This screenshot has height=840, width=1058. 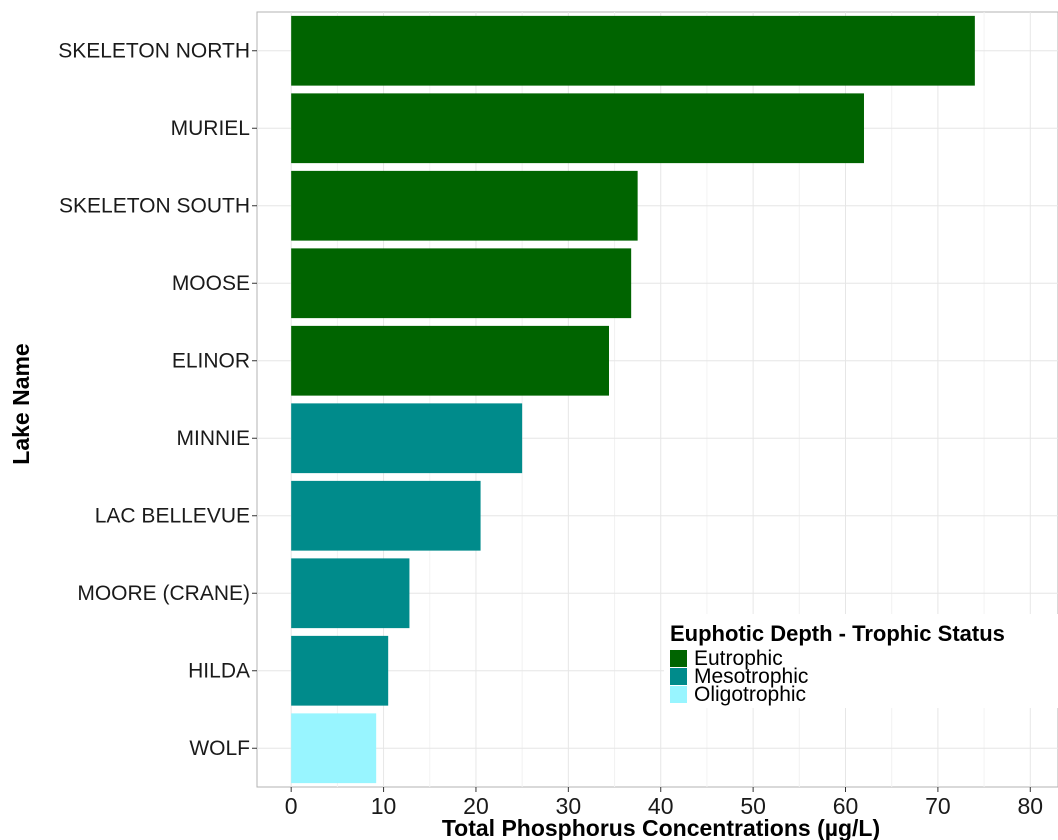 What do you see at coordinates (172, 515) in the screenshot?
I see `y-tick-label: LAC BELLEVUE` at bounding box center [172, 515].